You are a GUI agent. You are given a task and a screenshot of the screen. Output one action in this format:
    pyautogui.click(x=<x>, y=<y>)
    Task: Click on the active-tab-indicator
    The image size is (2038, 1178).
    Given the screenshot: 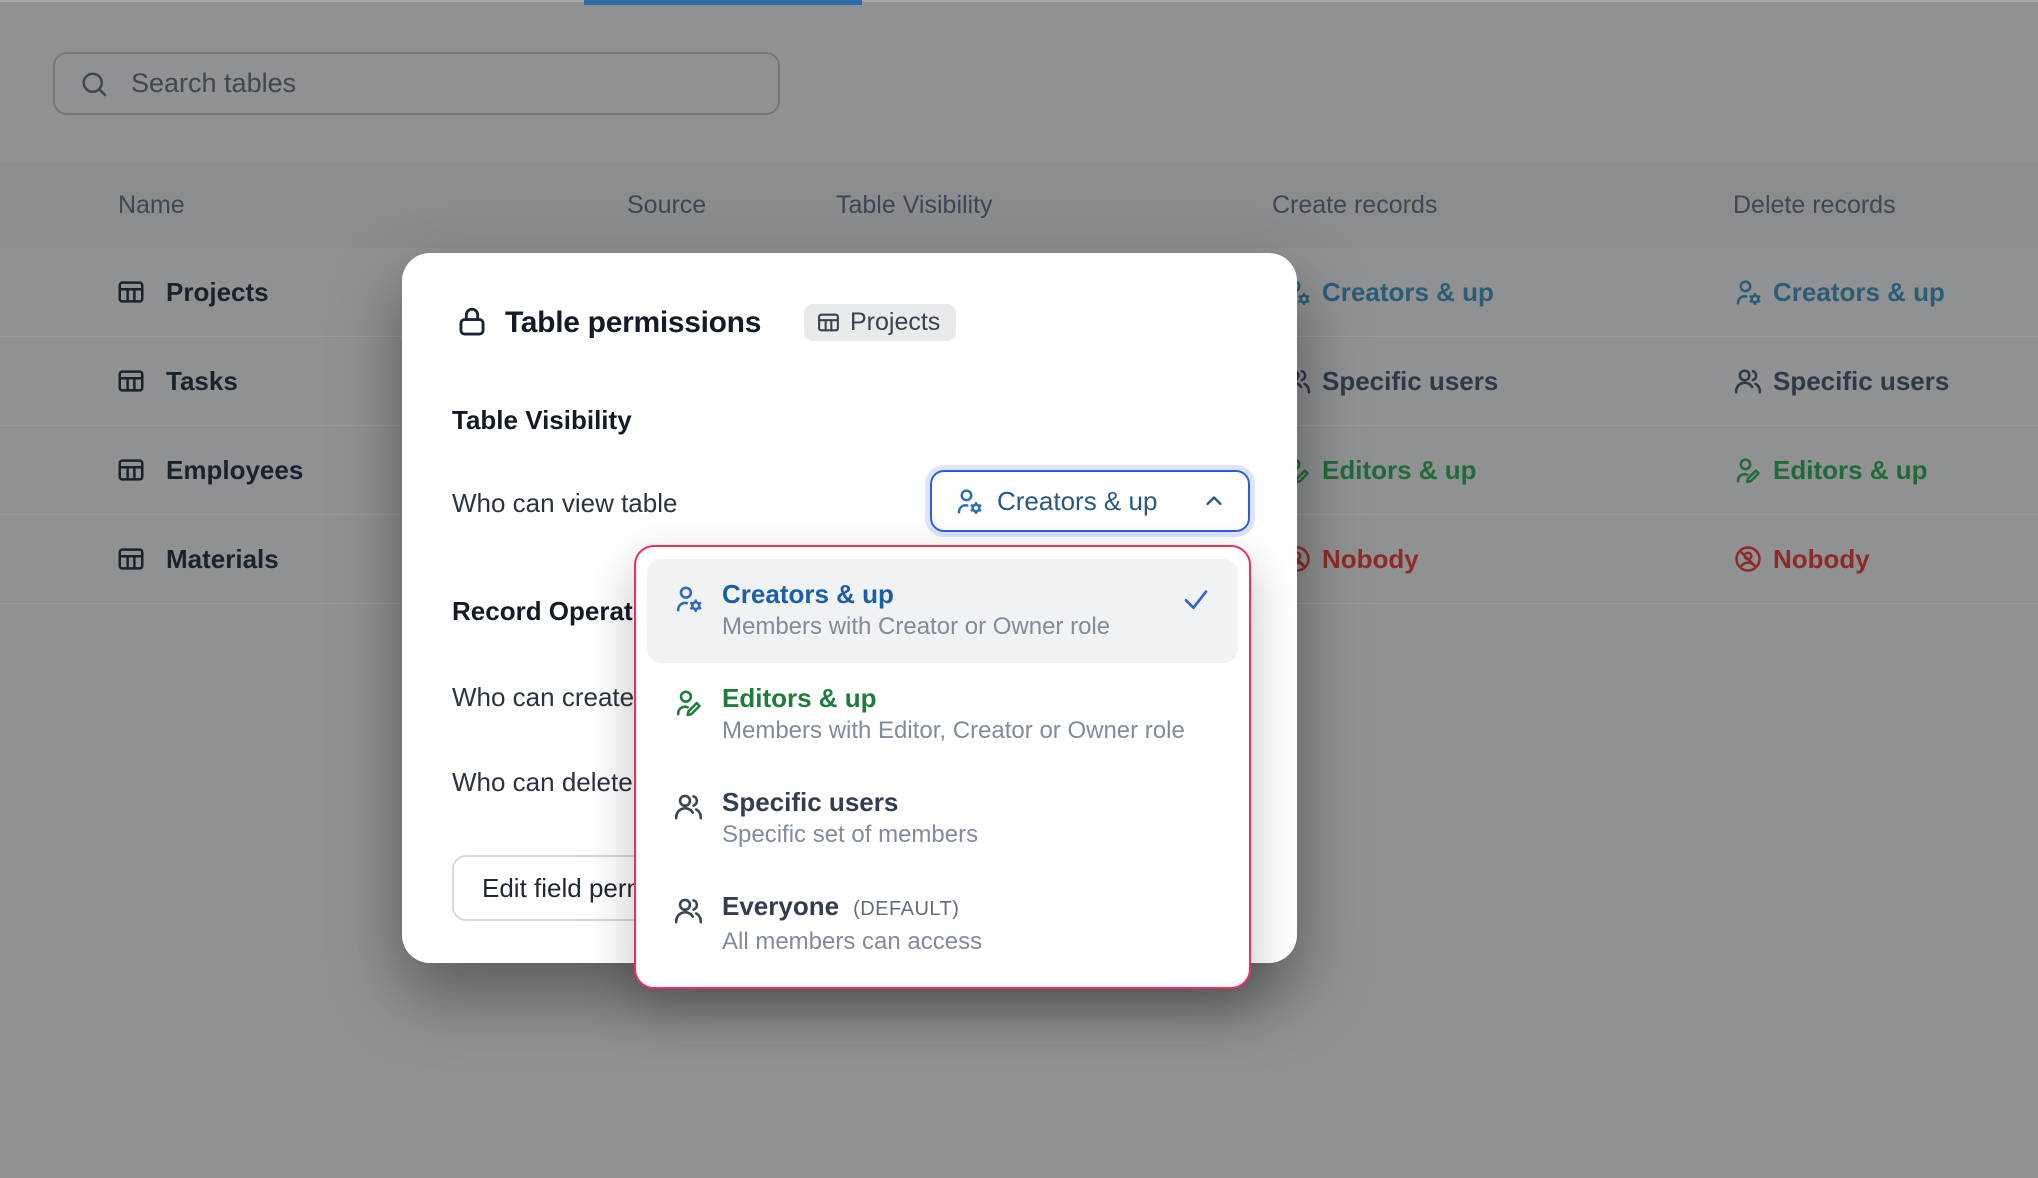 What is the action you would take?
    pyautogui.click(x=723, y=2)
    